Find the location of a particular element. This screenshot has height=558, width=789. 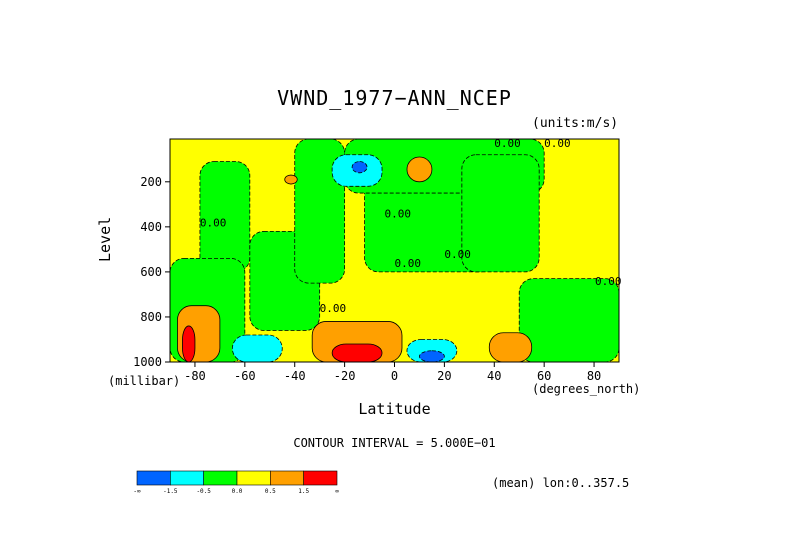

y-tick-label: 1000 is located at coordinates (147, 362).